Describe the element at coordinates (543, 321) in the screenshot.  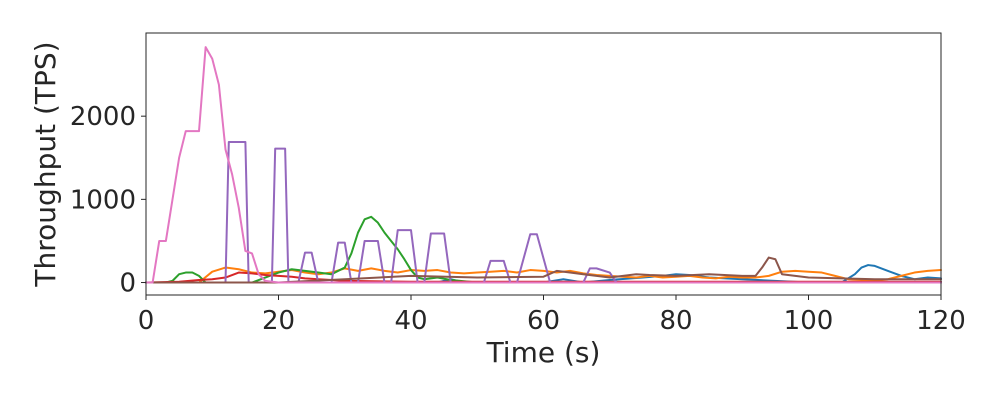
I see `x-tick-label-60: 60` at that location.